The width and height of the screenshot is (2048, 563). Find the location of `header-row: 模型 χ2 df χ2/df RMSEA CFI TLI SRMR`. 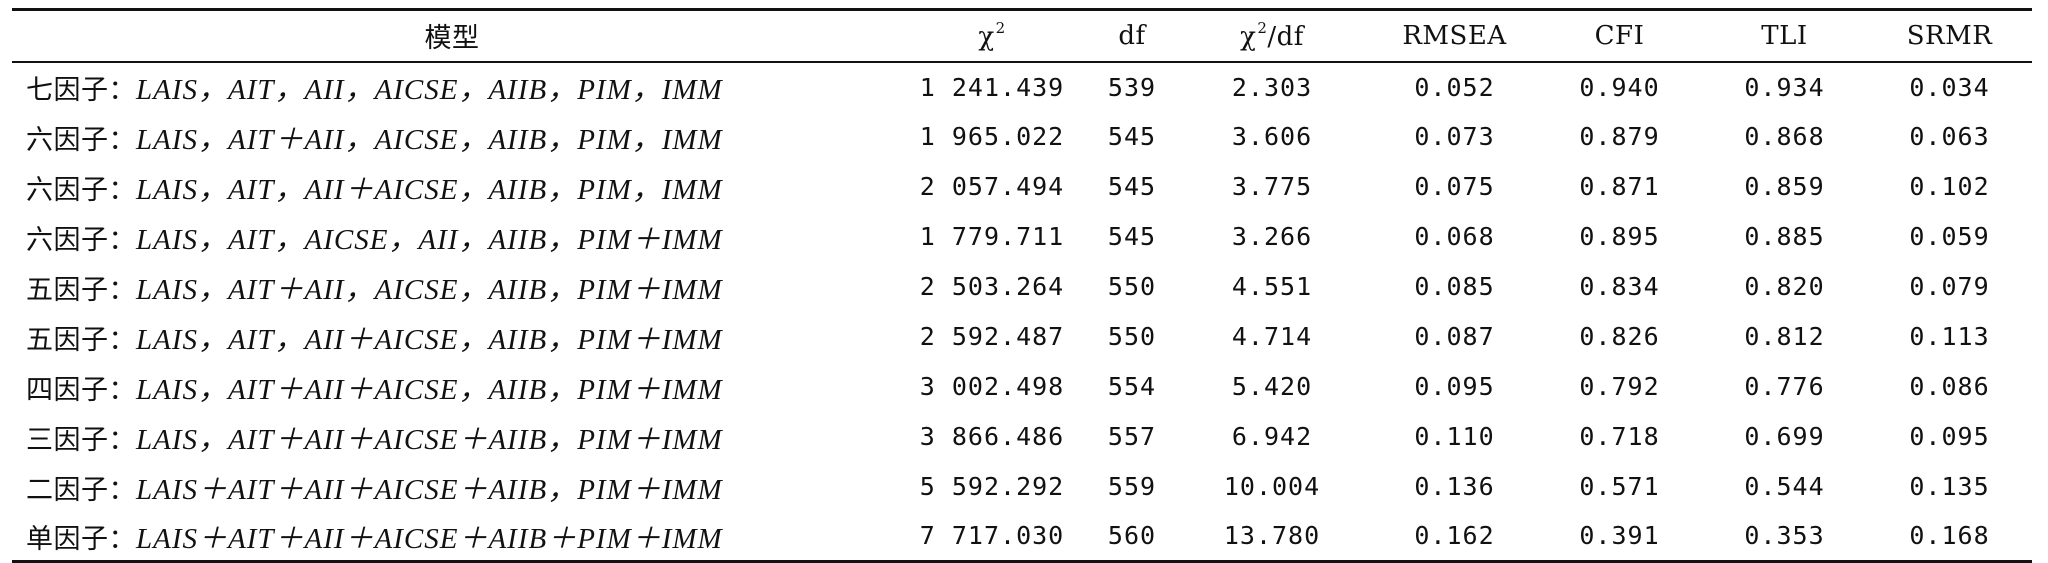

header-row: 模型 χ2 df χ2/df RMSEA CFI TLI SRMR is located at coordinates (1022, 35).